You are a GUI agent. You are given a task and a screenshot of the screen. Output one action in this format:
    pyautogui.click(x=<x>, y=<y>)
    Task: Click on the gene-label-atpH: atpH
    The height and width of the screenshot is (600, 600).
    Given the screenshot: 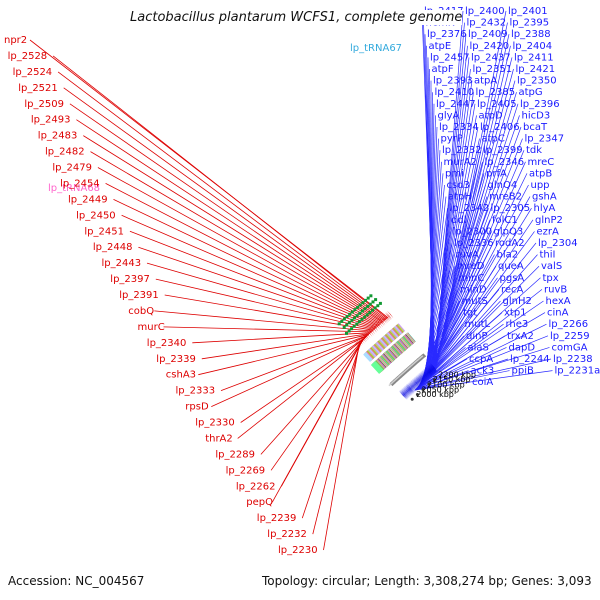 What is the action you would take?
    pyautogui.click(x=460, y=197)
    